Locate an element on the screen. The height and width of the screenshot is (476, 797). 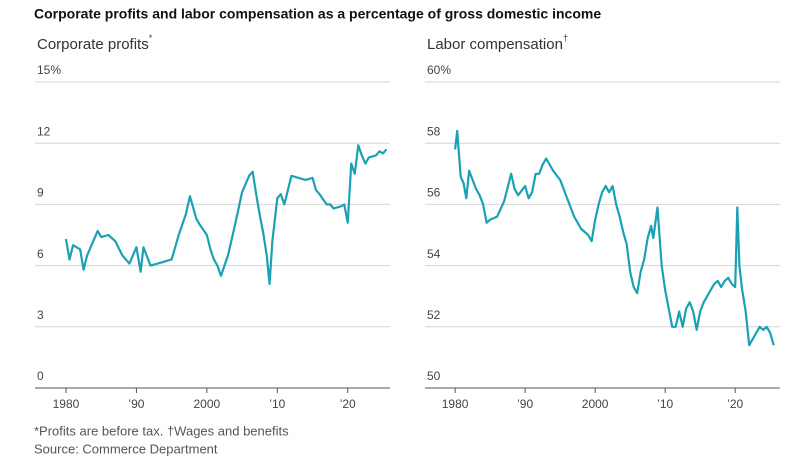
y-tick-label: 0 is located at coordinates (40, 376).